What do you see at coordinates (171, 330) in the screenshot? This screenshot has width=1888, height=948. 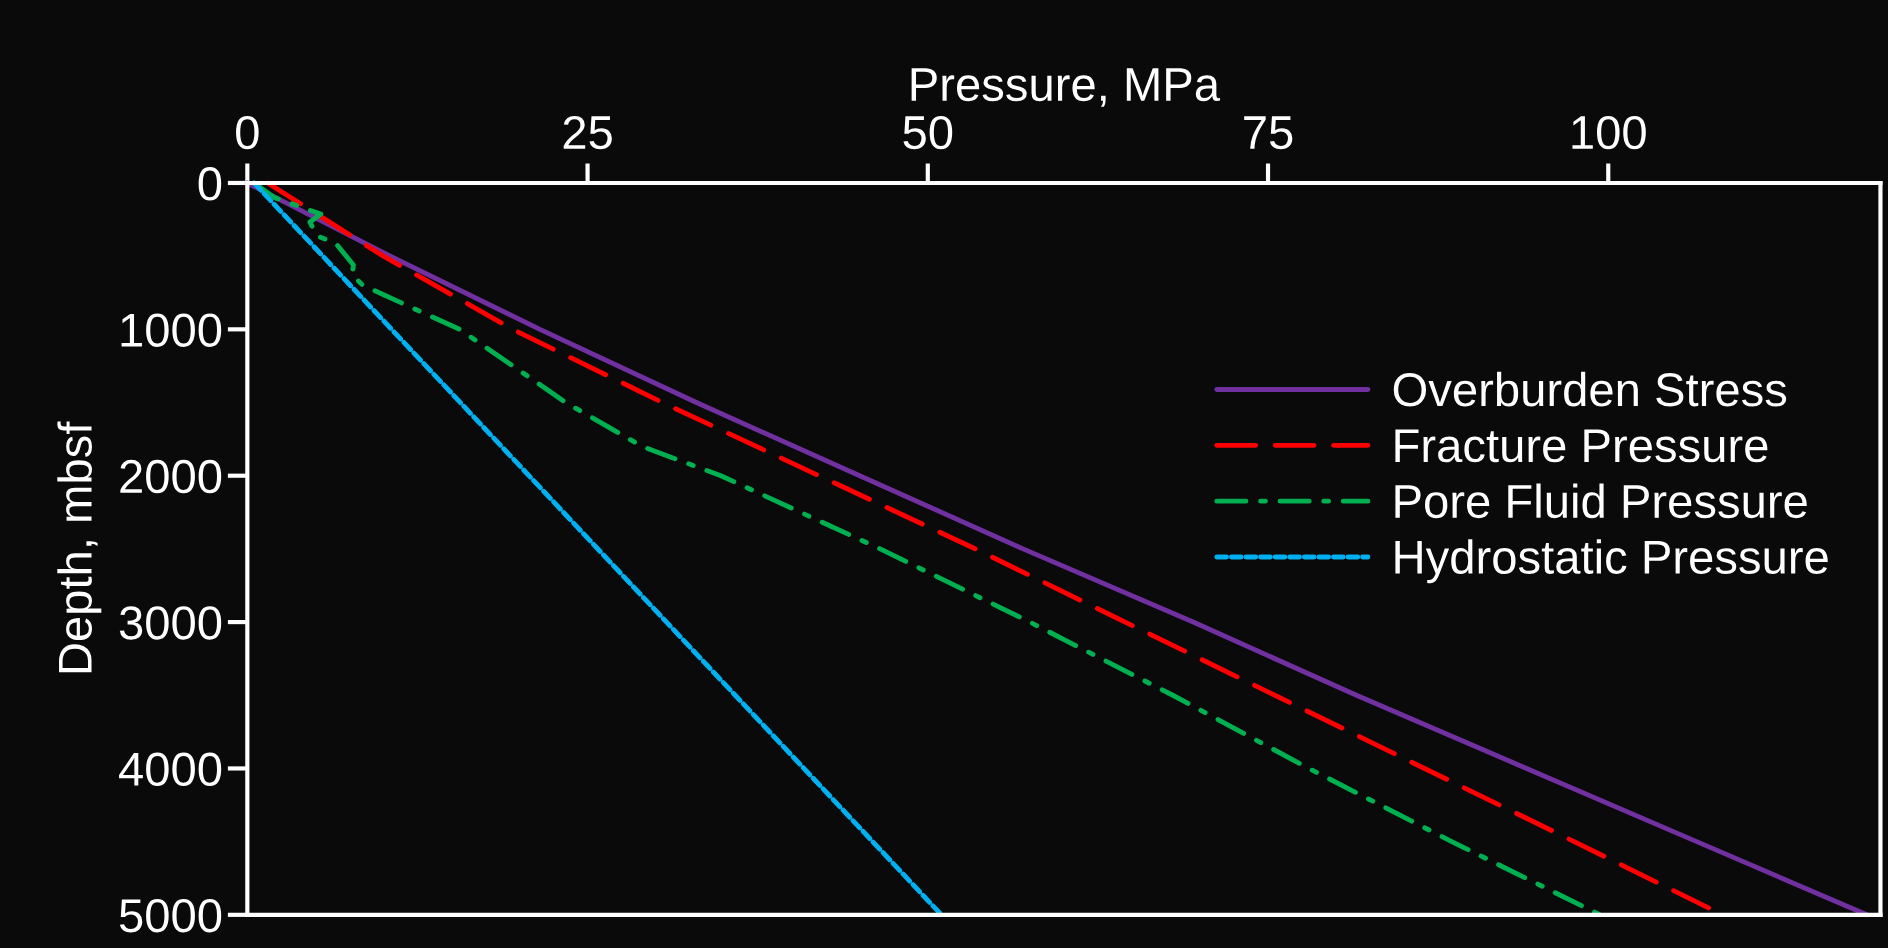 I see `y-tick-label: 1000` at bounding box center [171, 330].